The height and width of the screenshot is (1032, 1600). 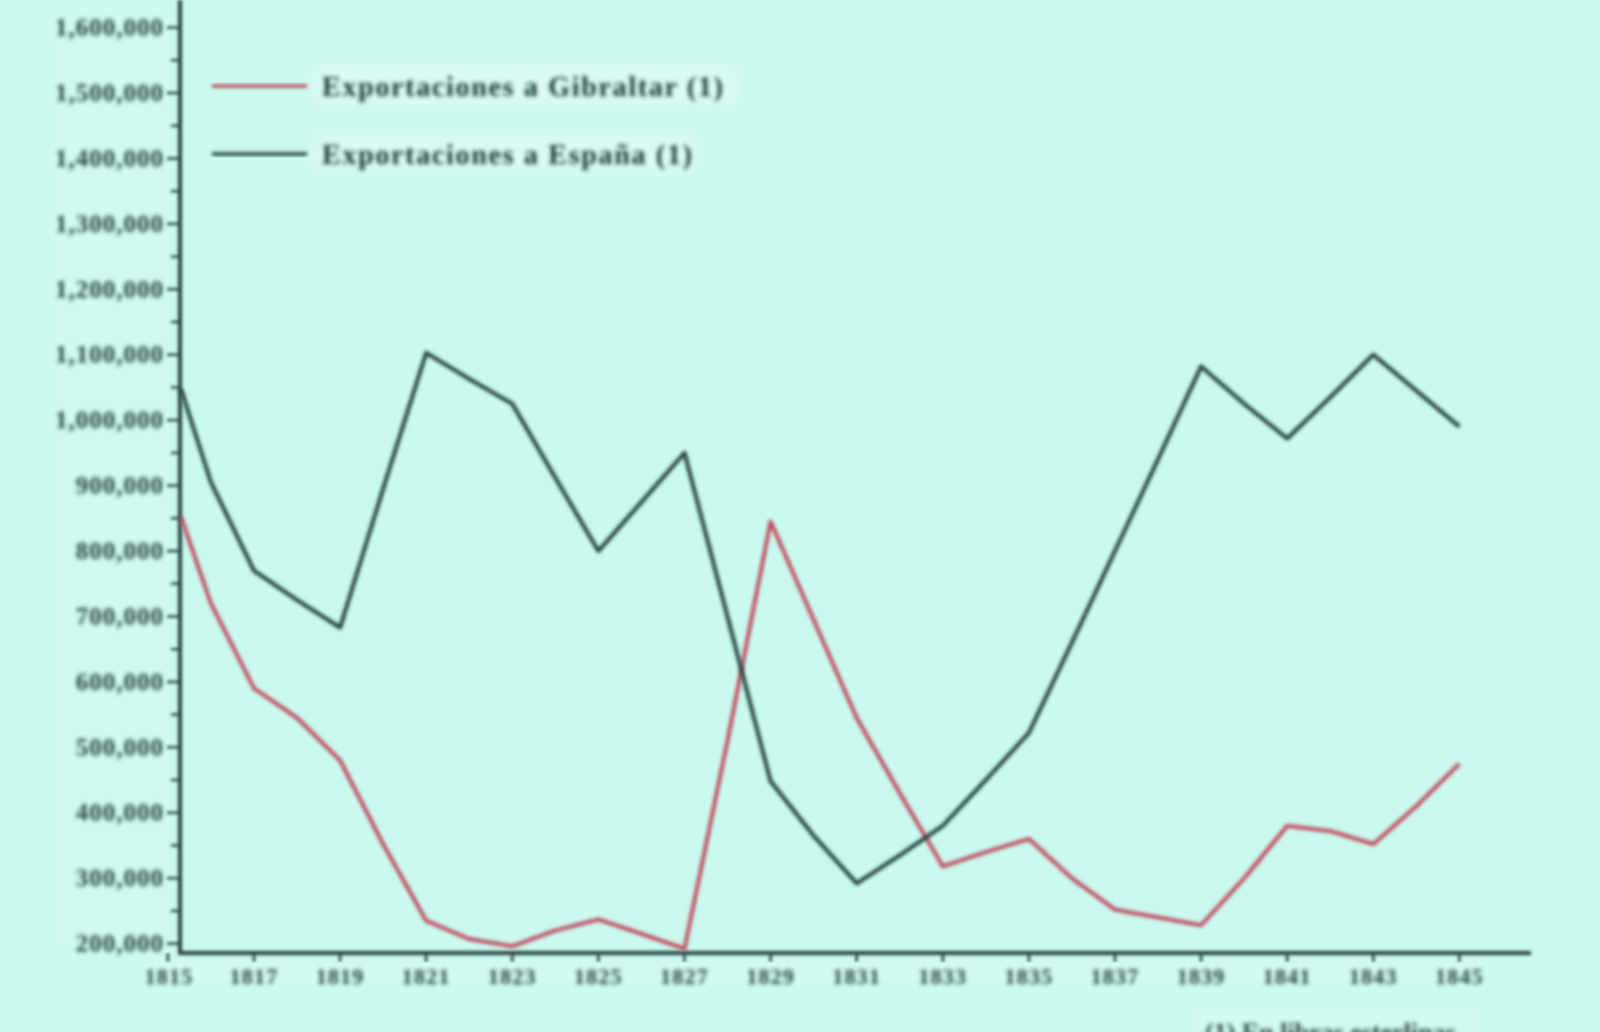 I want to click on svg-text: 1,500,000, so click(x=109, y=93).